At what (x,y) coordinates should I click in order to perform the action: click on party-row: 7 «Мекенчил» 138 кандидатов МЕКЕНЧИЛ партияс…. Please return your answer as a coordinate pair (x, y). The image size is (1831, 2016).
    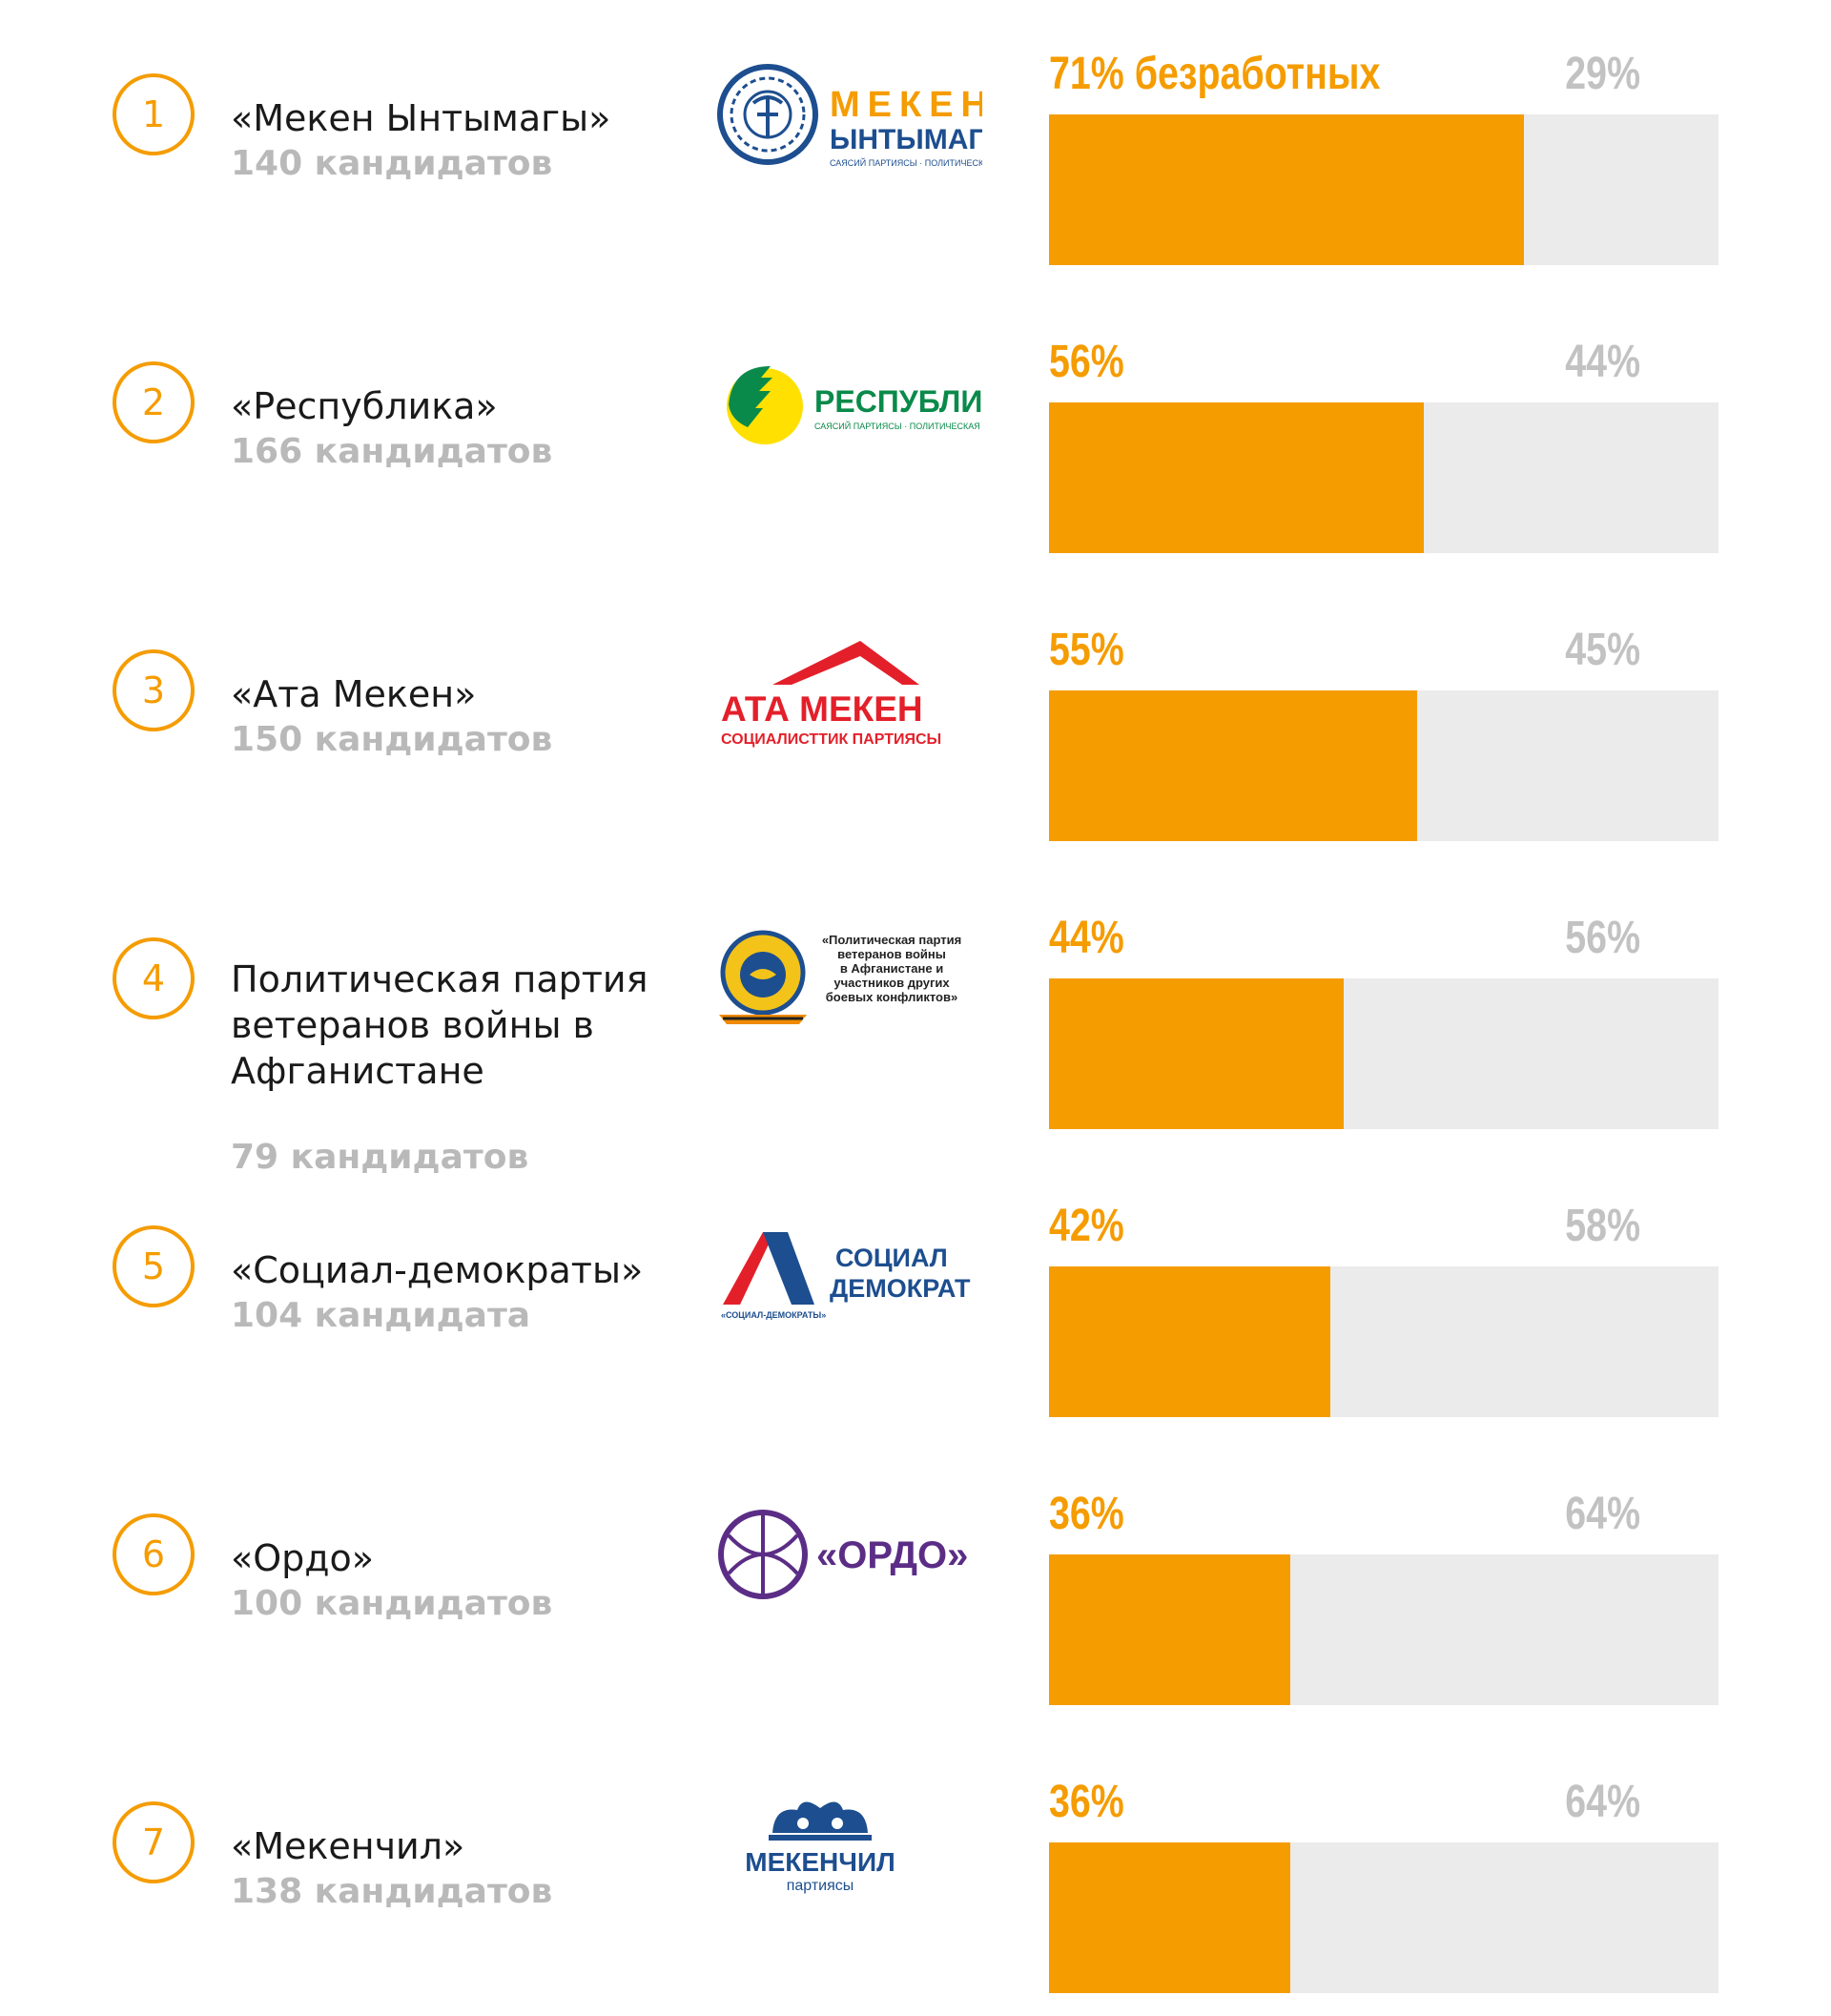
    Looking at the image, I should click on (916, 1872).